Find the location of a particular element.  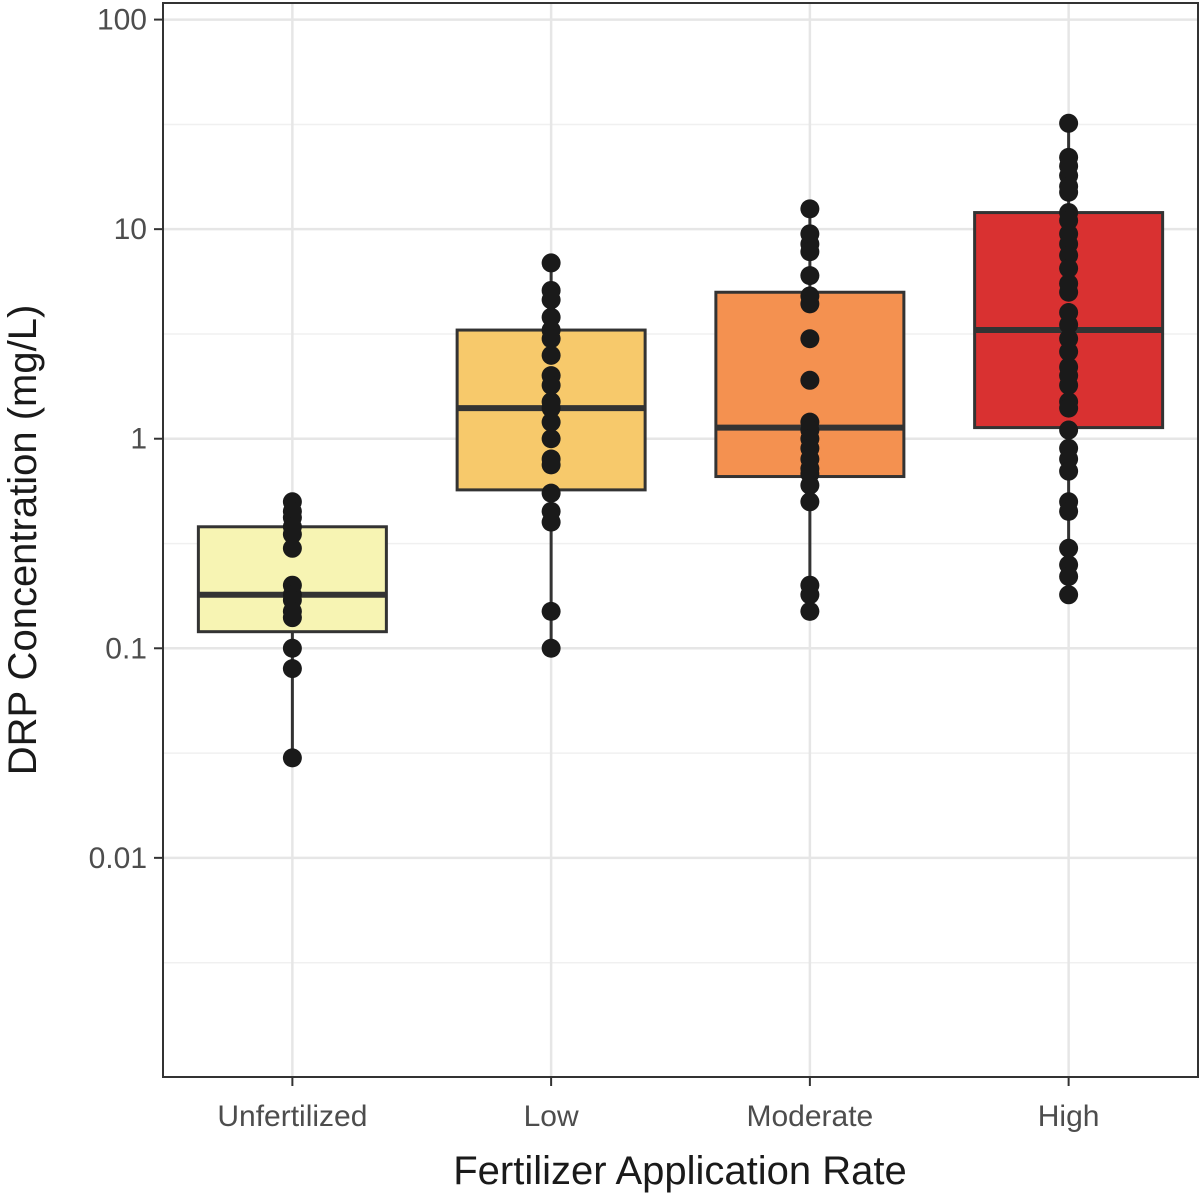

x-tick-label: Low is located at coordinates (551, 1116).